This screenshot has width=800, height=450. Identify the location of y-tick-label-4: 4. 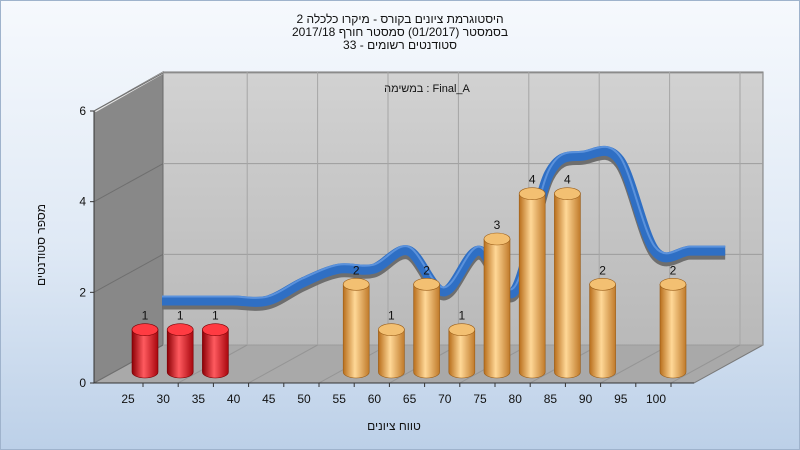
(82, 202).